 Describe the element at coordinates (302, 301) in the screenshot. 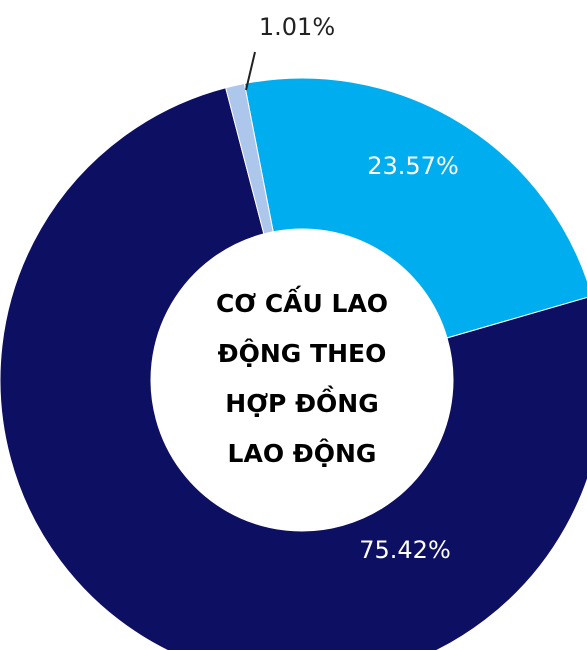

I see `chart-title: CƠ CẤU LAO` at that location.